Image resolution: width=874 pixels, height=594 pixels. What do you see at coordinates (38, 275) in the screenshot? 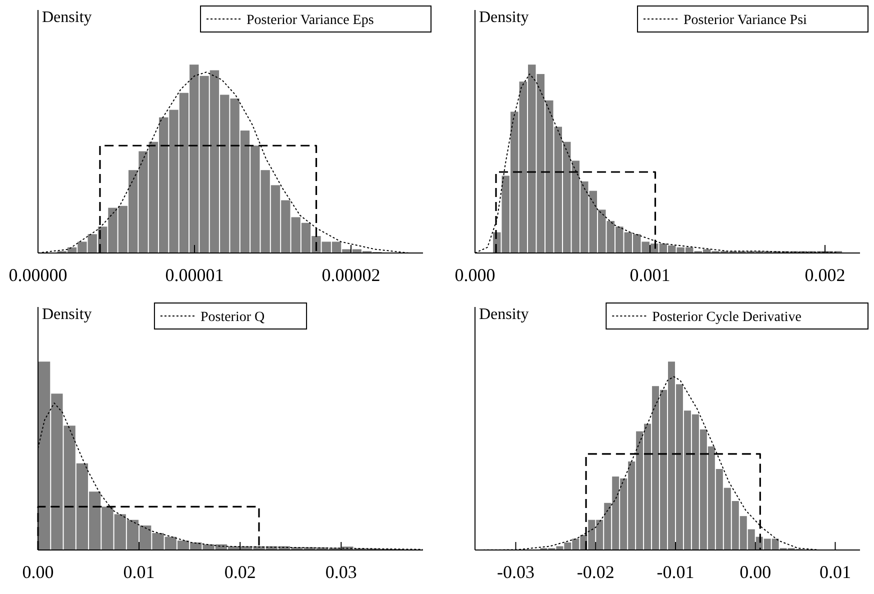
I see `x-tick-label: 0.00000` at bounding box center [38, 275].